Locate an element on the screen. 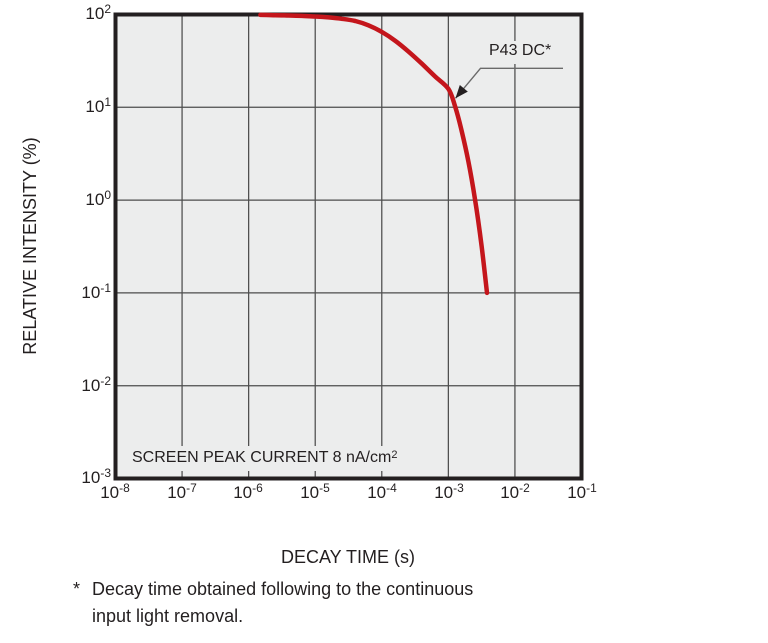 The height and width of the screenshot is (643, 768). x-tick-label: 10-6 is located at coordinates (248, 492).